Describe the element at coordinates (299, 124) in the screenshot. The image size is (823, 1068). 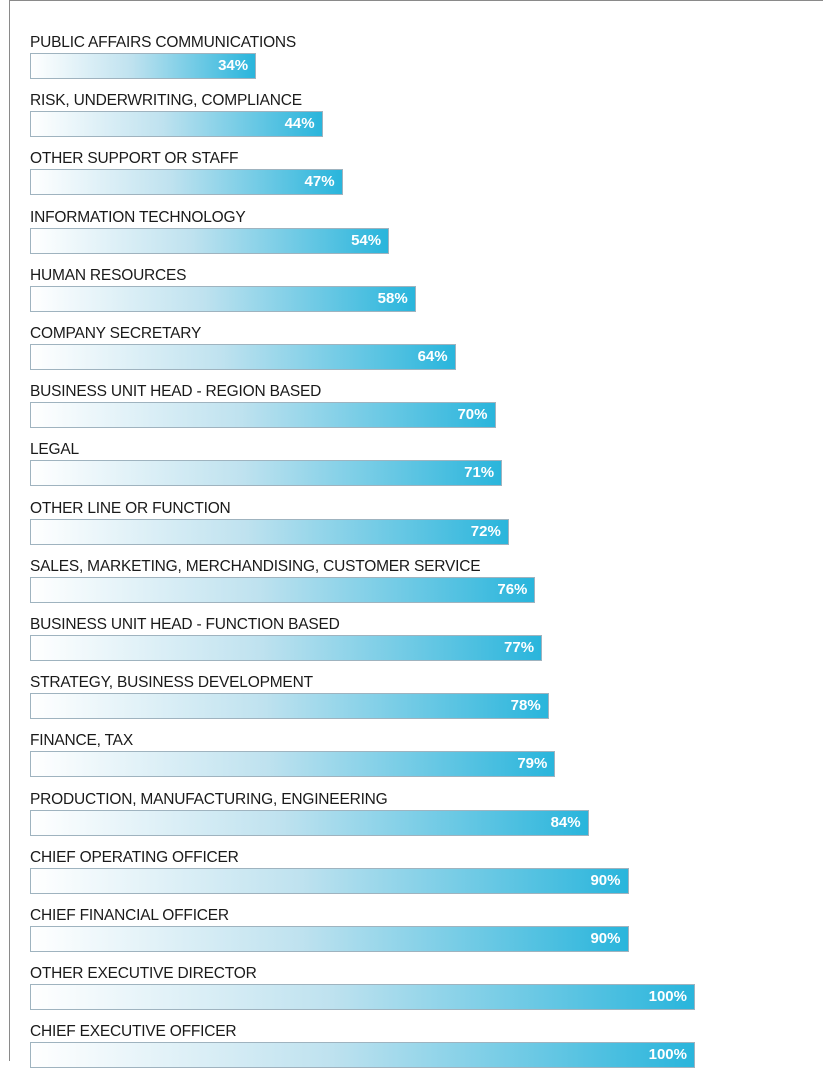
I see `data-label: 44%` at that location.